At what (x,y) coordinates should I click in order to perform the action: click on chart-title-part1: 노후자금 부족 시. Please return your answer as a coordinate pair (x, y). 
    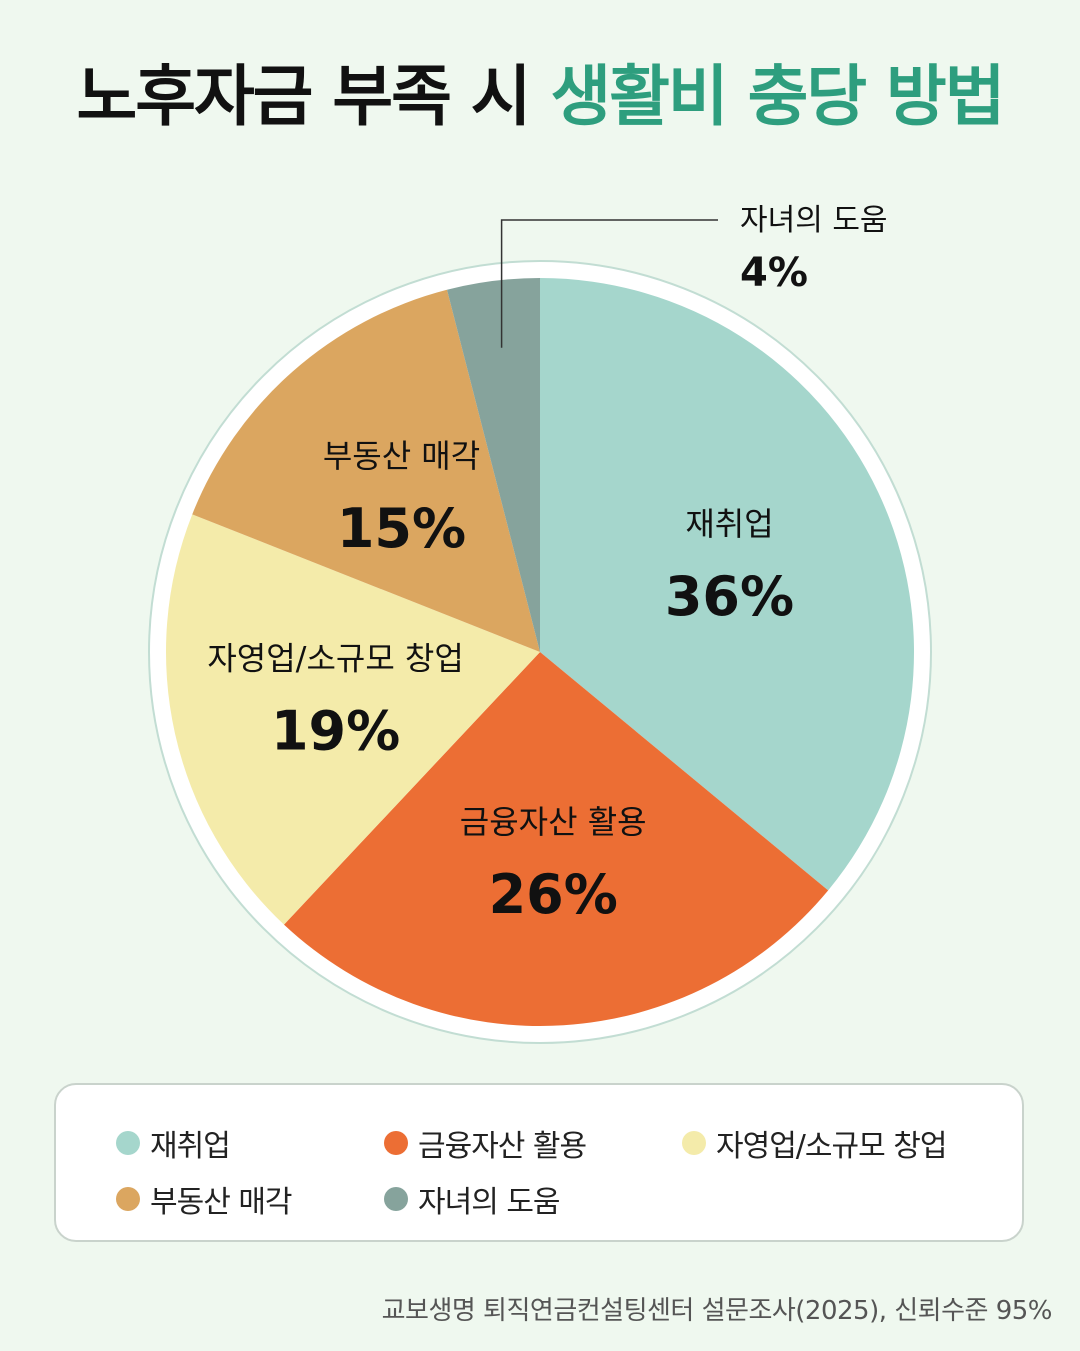
    Looking at the image, I should click on (304, 96).